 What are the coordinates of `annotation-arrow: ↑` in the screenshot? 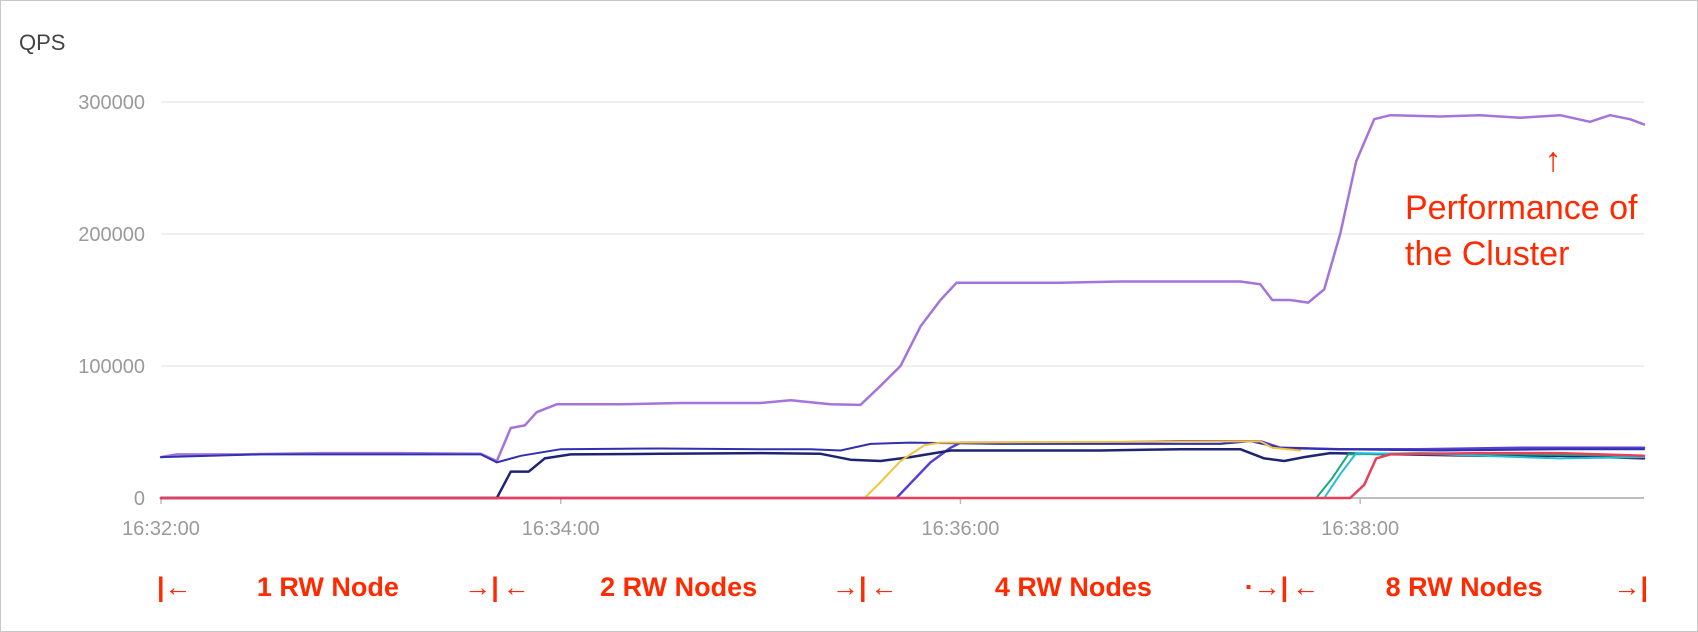 It's located at (1553, 160).